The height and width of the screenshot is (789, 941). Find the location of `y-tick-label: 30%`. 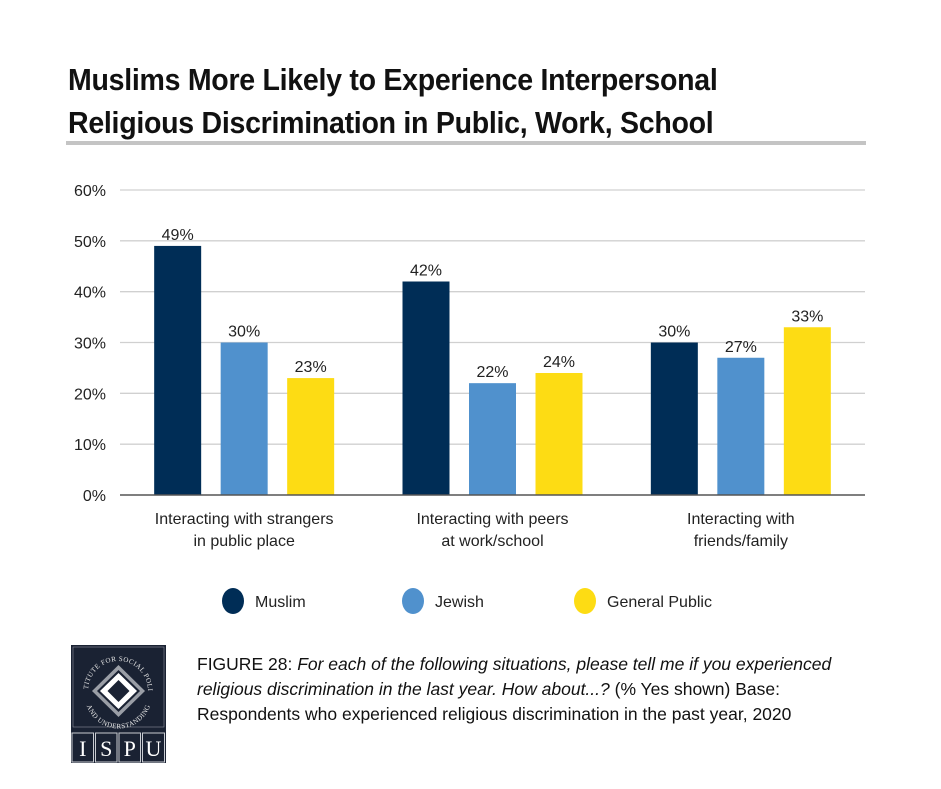

y-tick-label: 30% is located at coordinates (90, 344).